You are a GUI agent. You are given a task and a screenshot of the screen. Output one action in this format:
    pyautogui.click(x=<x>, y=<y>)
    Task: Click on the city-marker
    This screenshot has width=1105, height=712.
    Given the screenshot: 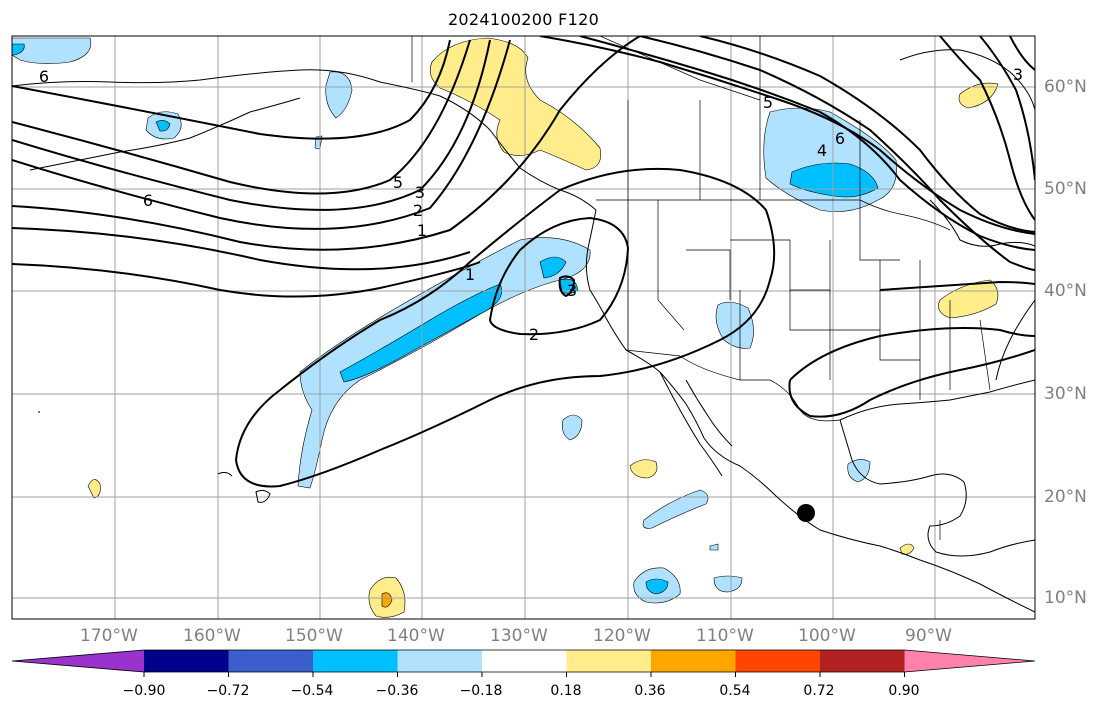 What is the action you would take?
    pyautogui.click(x=806, y=513)
    